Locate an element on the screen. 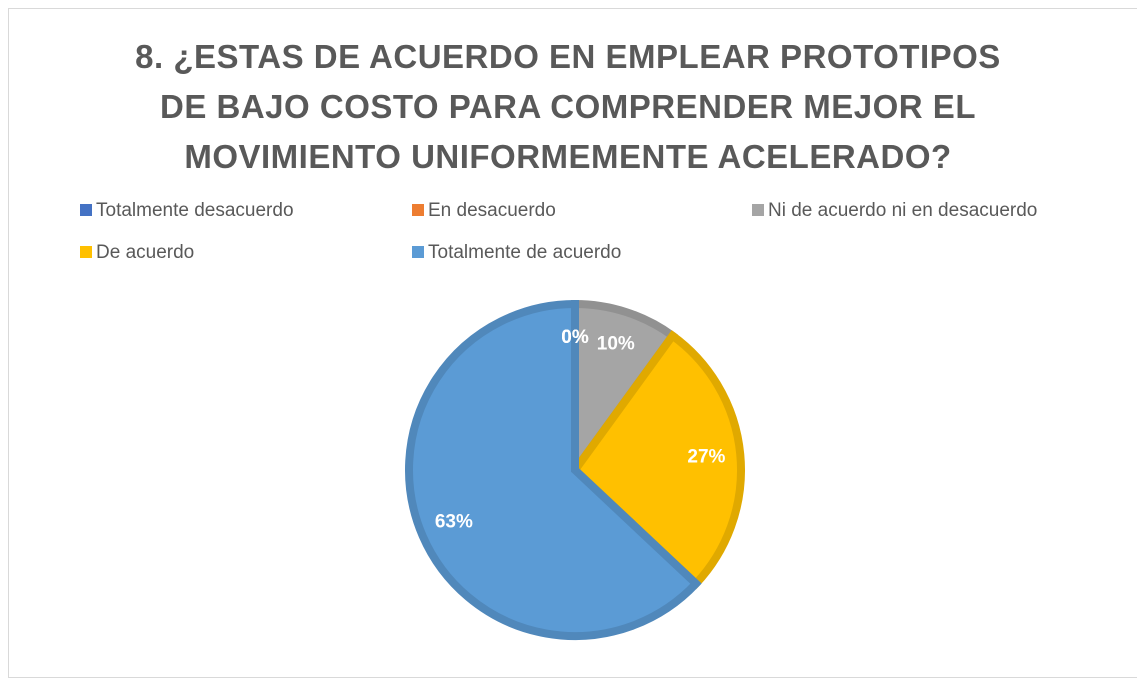 The height and width of the screenshot is (678, 1137). legend-label: Totalmente desacuerdo is located at coordinates (195, 210).